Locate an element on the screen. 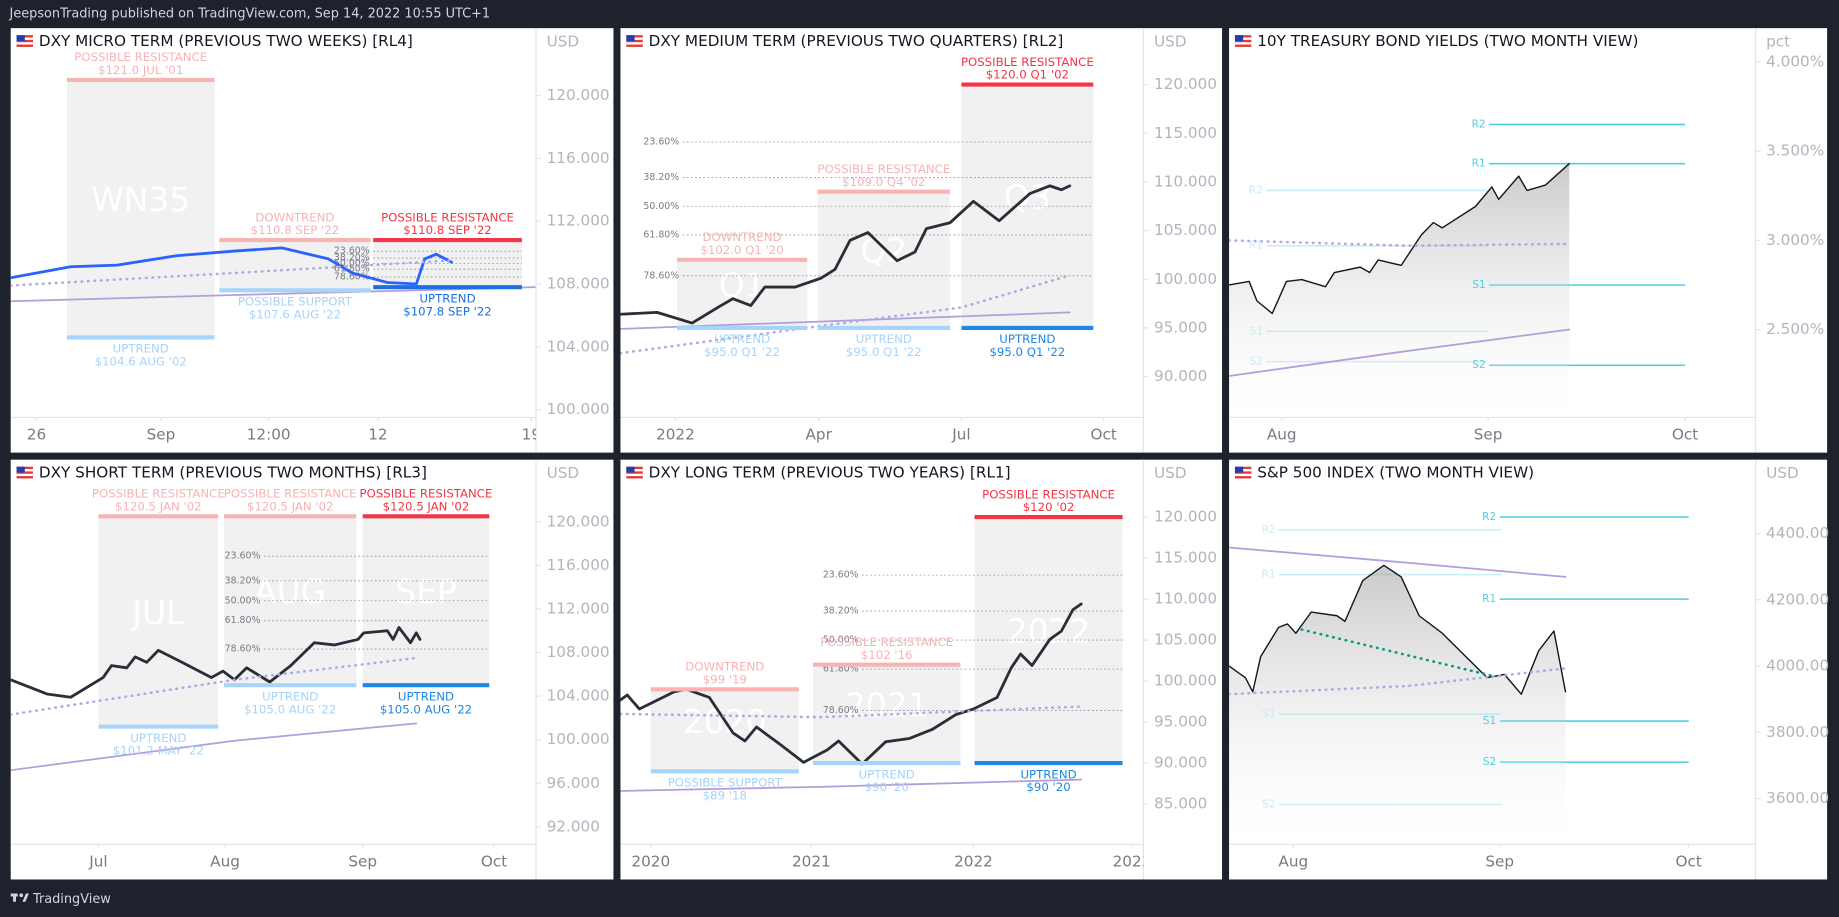 The height and width of the screenshot is (917, 1839). time-axis: 2020 2021 2022 2023 is located at coordinates (887, 857).